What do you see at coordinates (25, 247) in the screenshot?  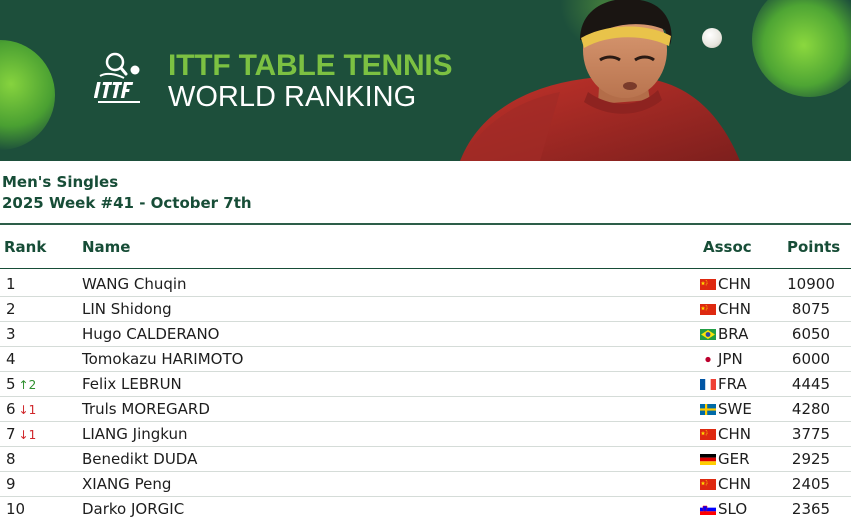 I see `column-header-rank: Rank` at bounding box center [25, 247].